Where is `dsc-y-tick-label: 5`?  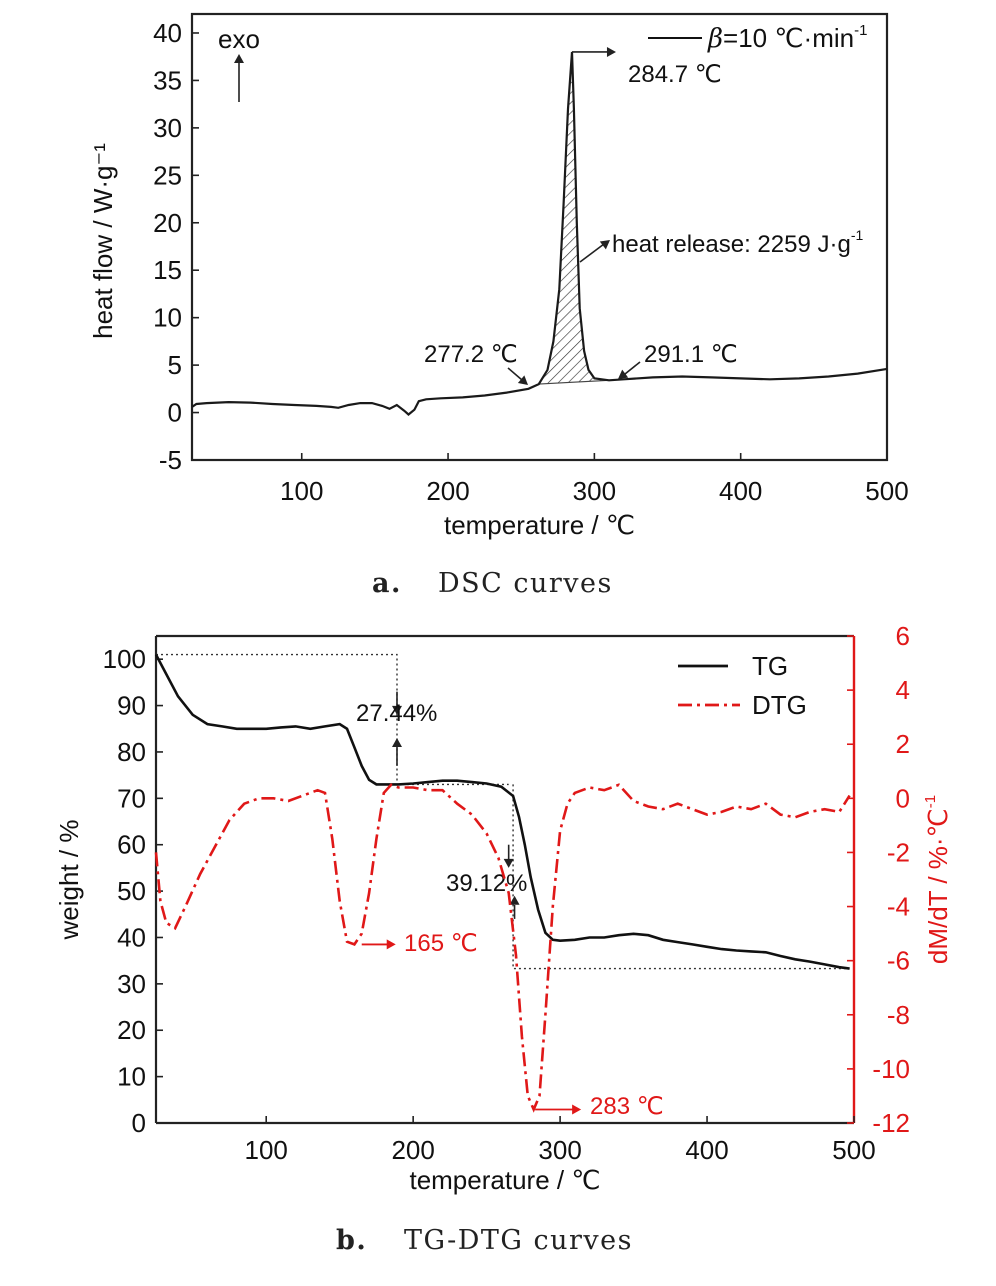
dsc-y-tick-label: 5 is located at coordinates (175, 365).